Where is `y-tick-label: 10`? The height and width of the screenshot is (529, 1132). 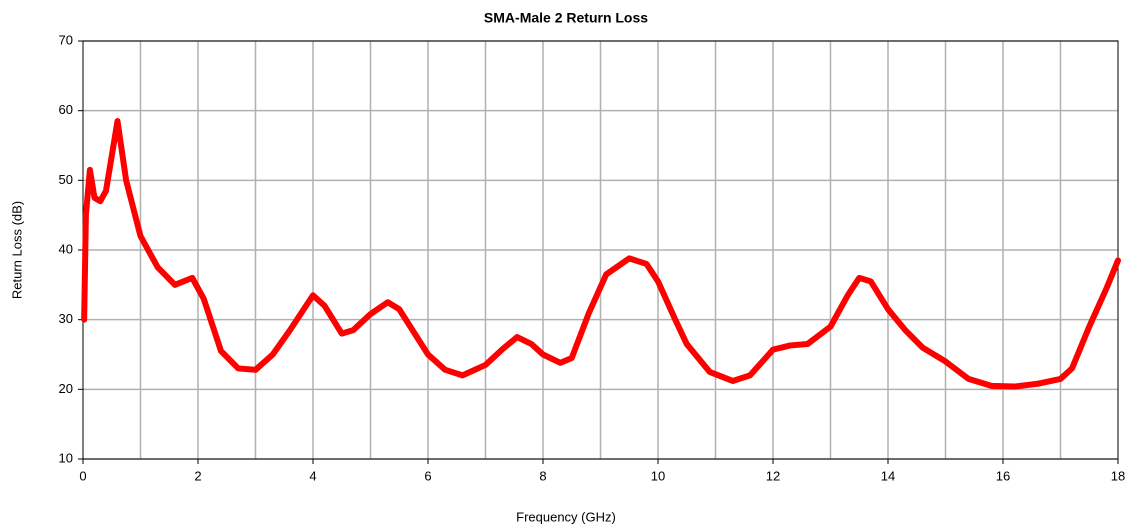 y-tick-label: 10 is located at coordinates (66, 457).